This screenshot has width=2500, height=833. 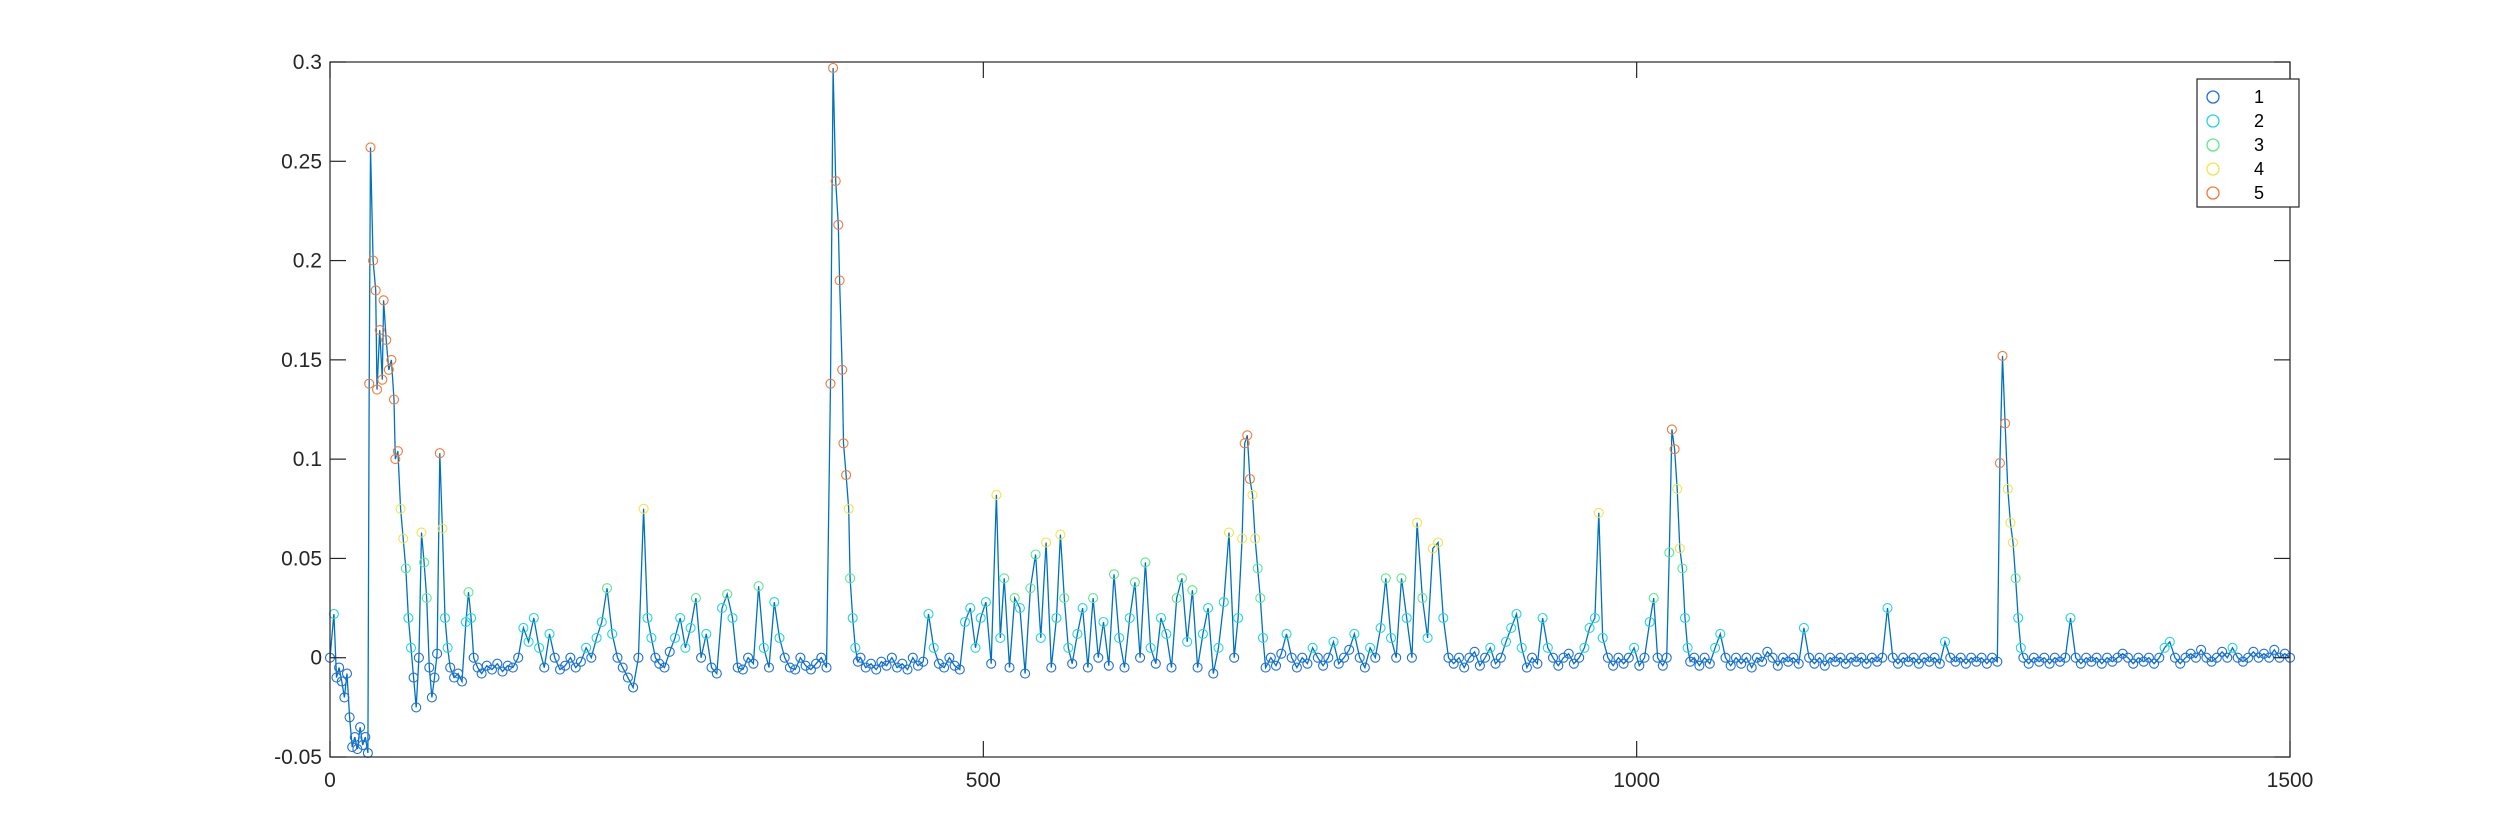 What do you see at coordinates (983, 780) in the screenshot?
I see `x-tick-label: 500` at bounding box center [983, 780].